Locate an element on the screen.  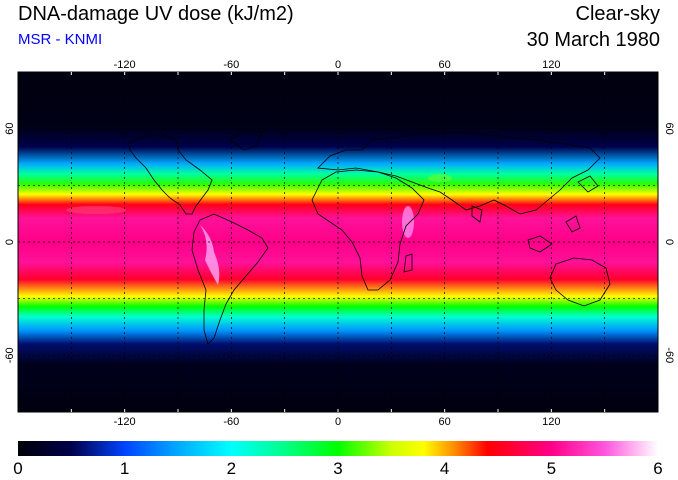
greenland-coast is located at coordinates (246, 140).